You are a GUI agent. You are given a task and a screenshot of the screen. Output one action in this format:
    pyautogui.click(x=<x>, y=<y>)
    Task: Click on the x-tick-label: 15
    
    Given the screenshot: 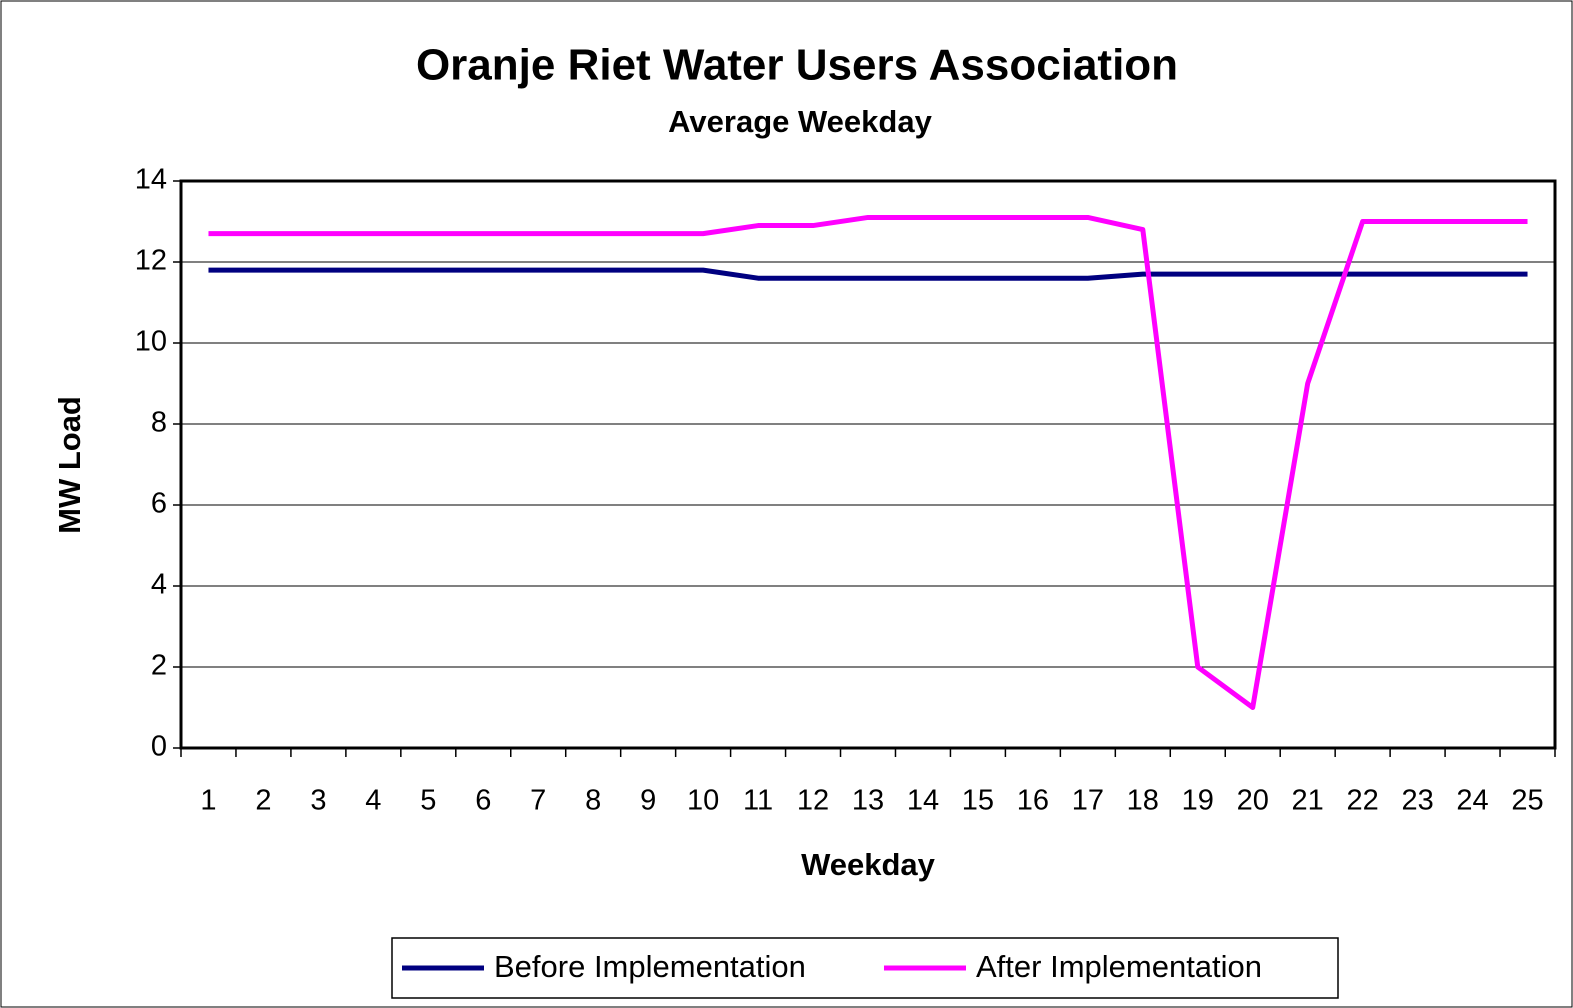 What is the action you would take?
    pyautogui.click(x=978, y=801)
    